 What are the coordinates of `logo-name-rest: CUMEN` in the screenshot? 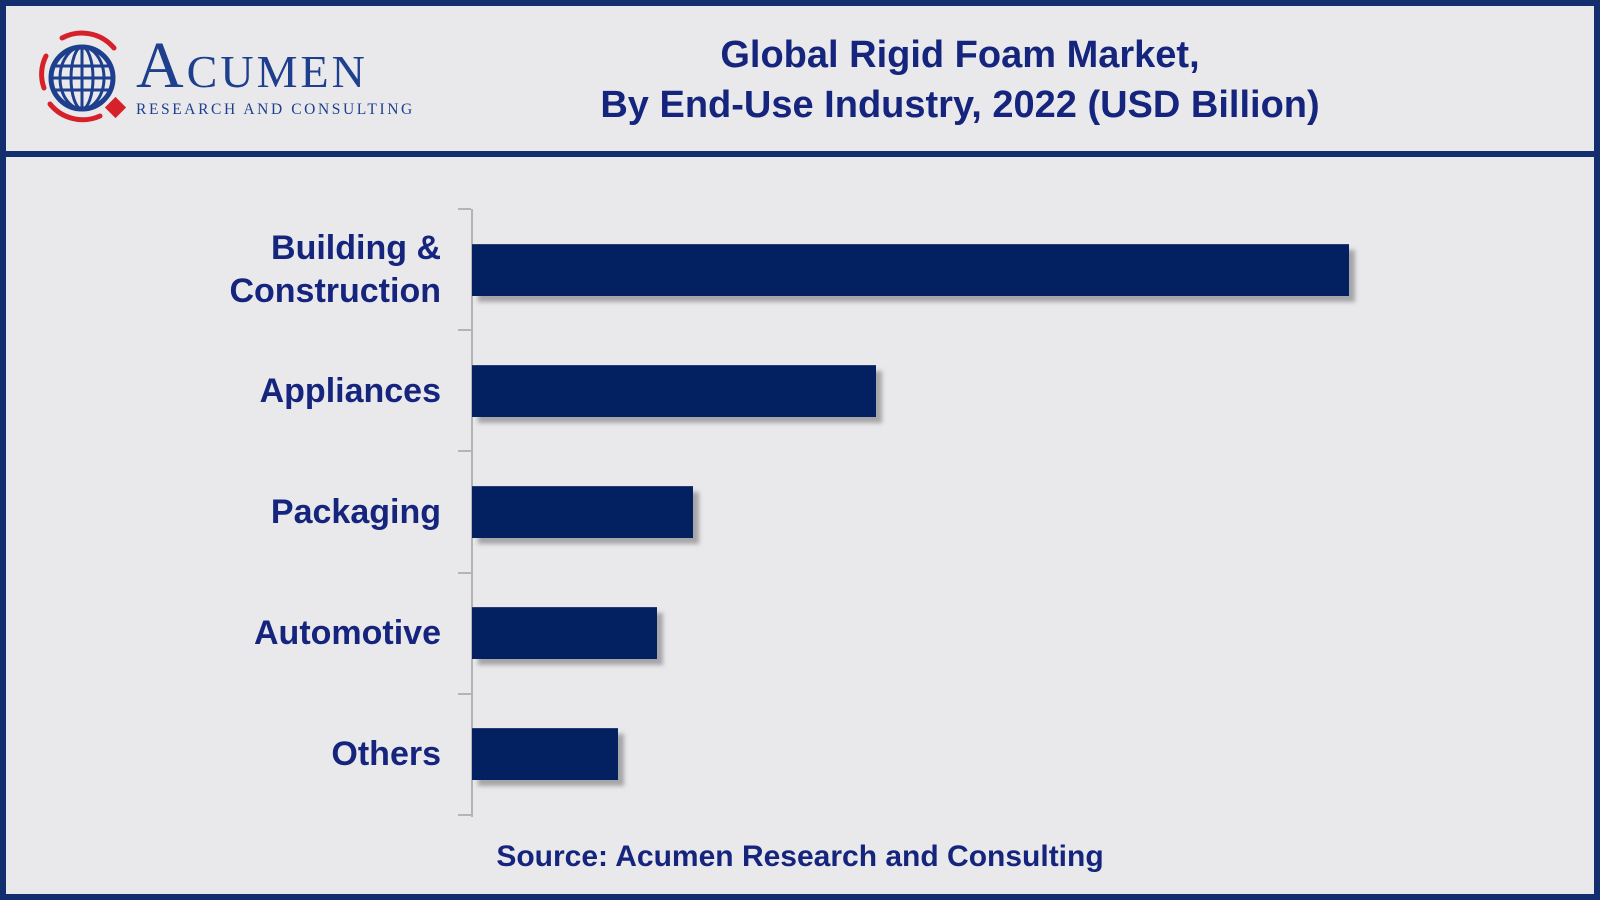 It's located at (277, 71).